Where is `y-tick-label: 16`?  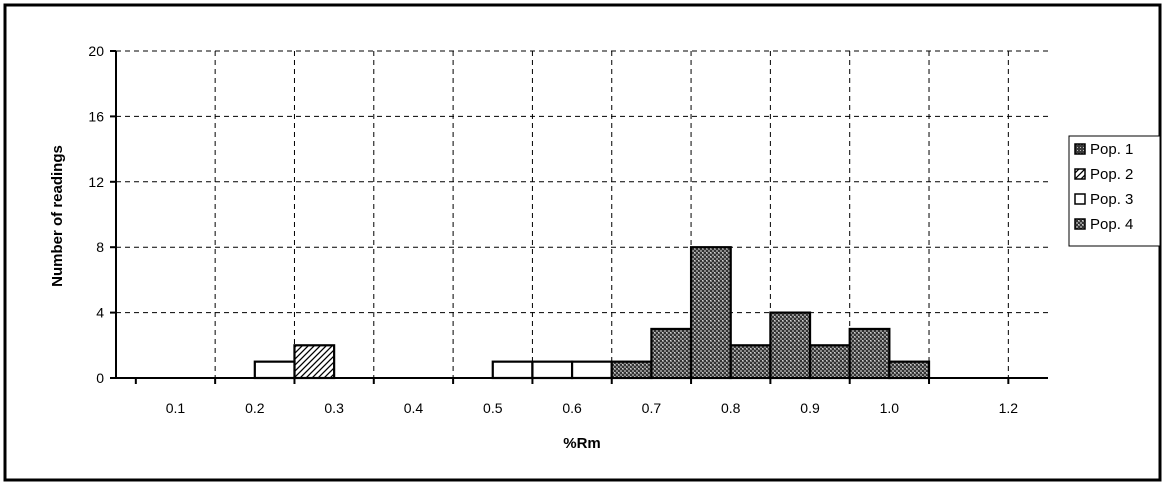
y-tick-label: 16 is located at coordinates (96, 116).